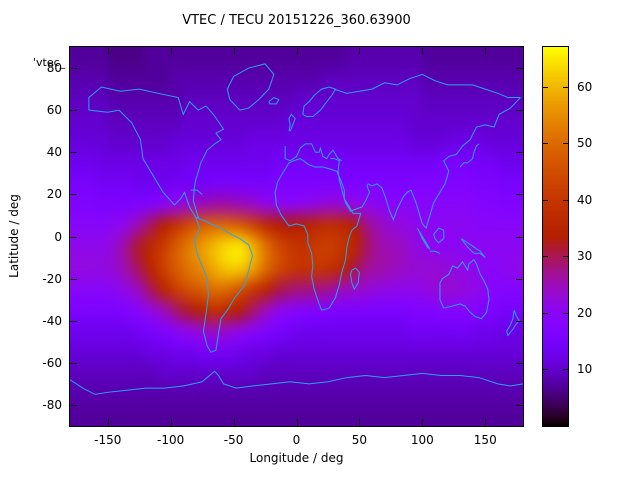 Image resolution: width=640 pixels, height=480 pixels. What do you see at coordinates (319, 101) in the screenshot?
I see `coastline-scandinavia` at bounding box center [319, 101].